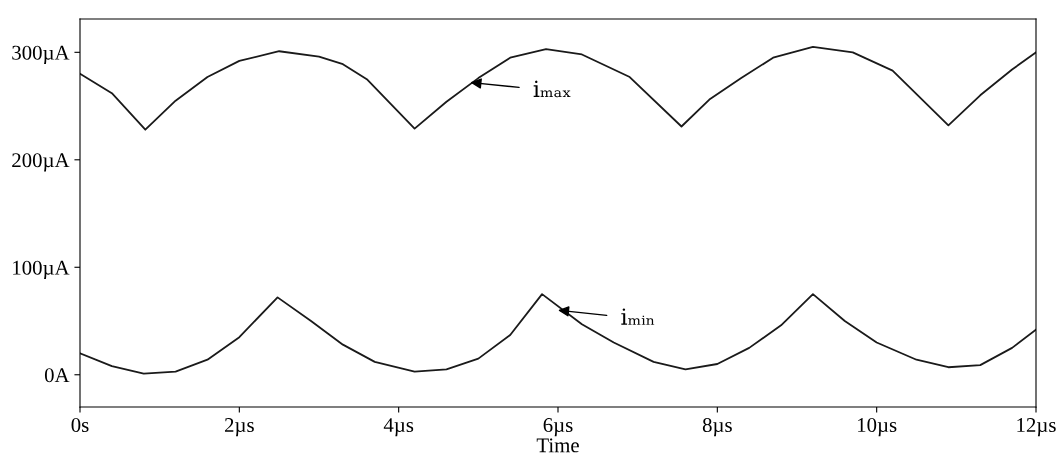  I want to click on y-tick-label: 0A, so click(57, 375).